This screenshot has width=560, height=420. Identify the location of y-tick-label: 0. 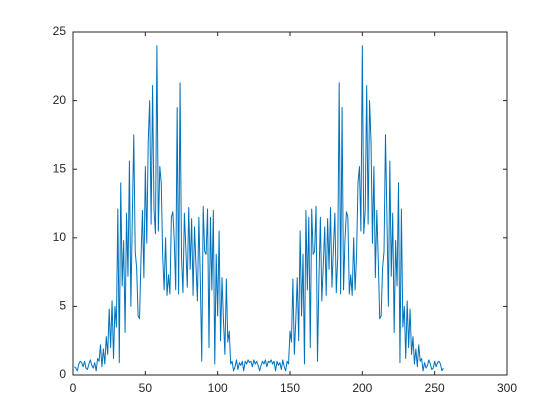
(62, 374).